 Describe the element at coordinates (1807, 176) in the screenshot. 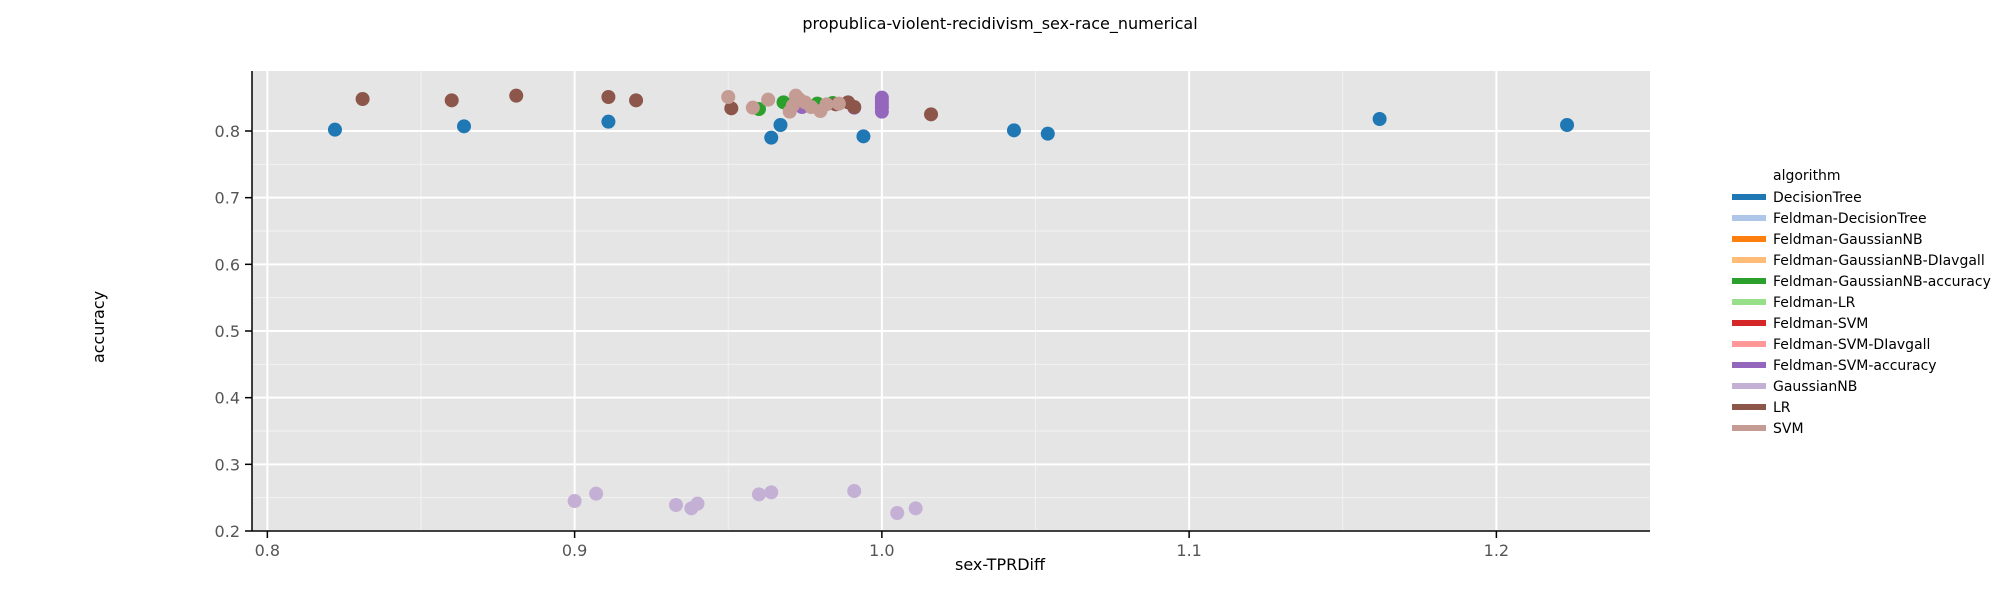

I see `legend-title: algorithm` at that location.